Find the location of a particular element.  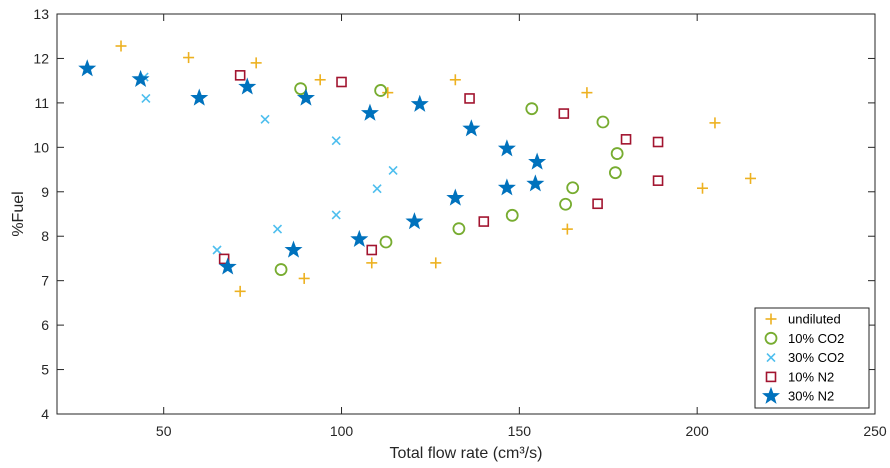

y-tick-label: 7 is located at coordinates (45, 281).